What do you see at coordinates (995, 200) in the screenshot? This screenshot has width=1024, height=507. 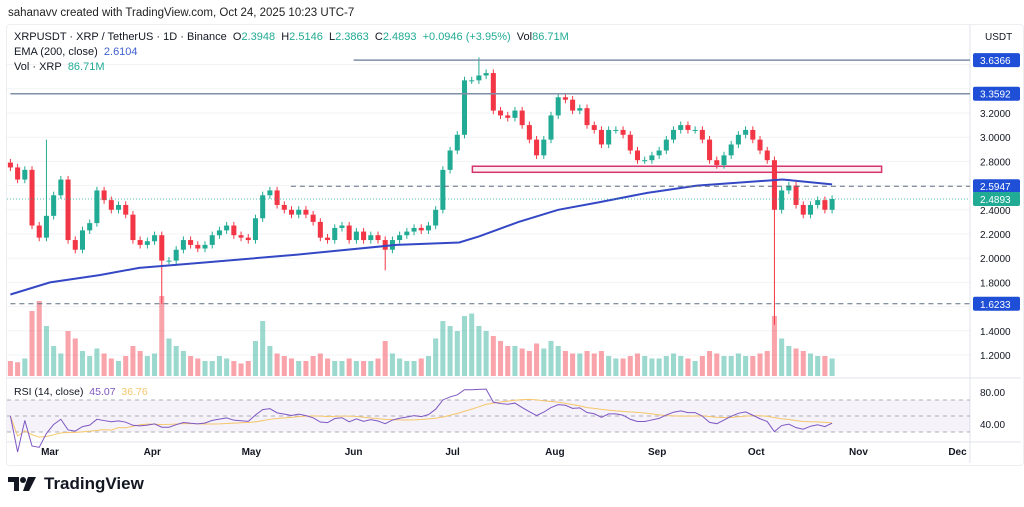 I see `price-label-text: 2.4893` at bounding box center [995, 200].